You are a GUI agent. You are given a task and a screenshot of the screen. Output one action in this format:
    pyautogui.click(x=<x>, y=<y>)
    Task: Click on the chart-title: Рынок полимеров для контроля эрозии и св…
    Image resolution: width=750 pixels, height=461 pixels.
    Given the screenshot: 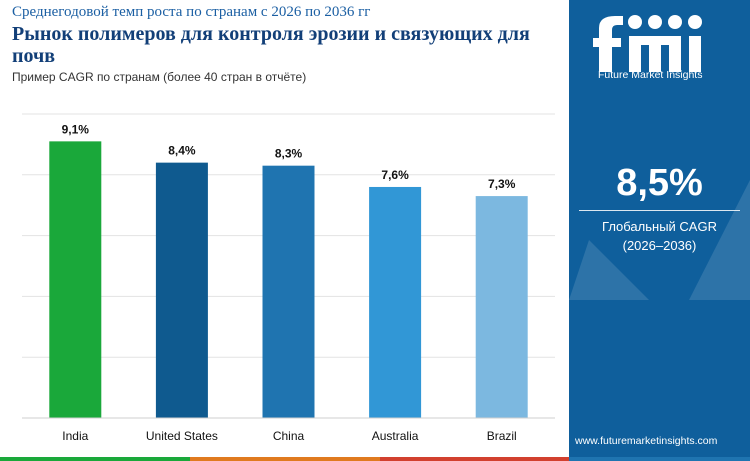 What is the action you would take?
    pyautogui.click(x=271, y=45)
    